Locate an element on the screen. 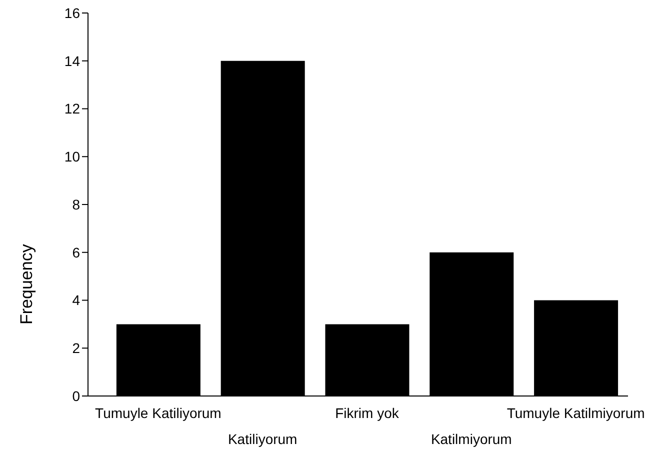  y-tick-label: 16 is located at coordinates (72, 12).